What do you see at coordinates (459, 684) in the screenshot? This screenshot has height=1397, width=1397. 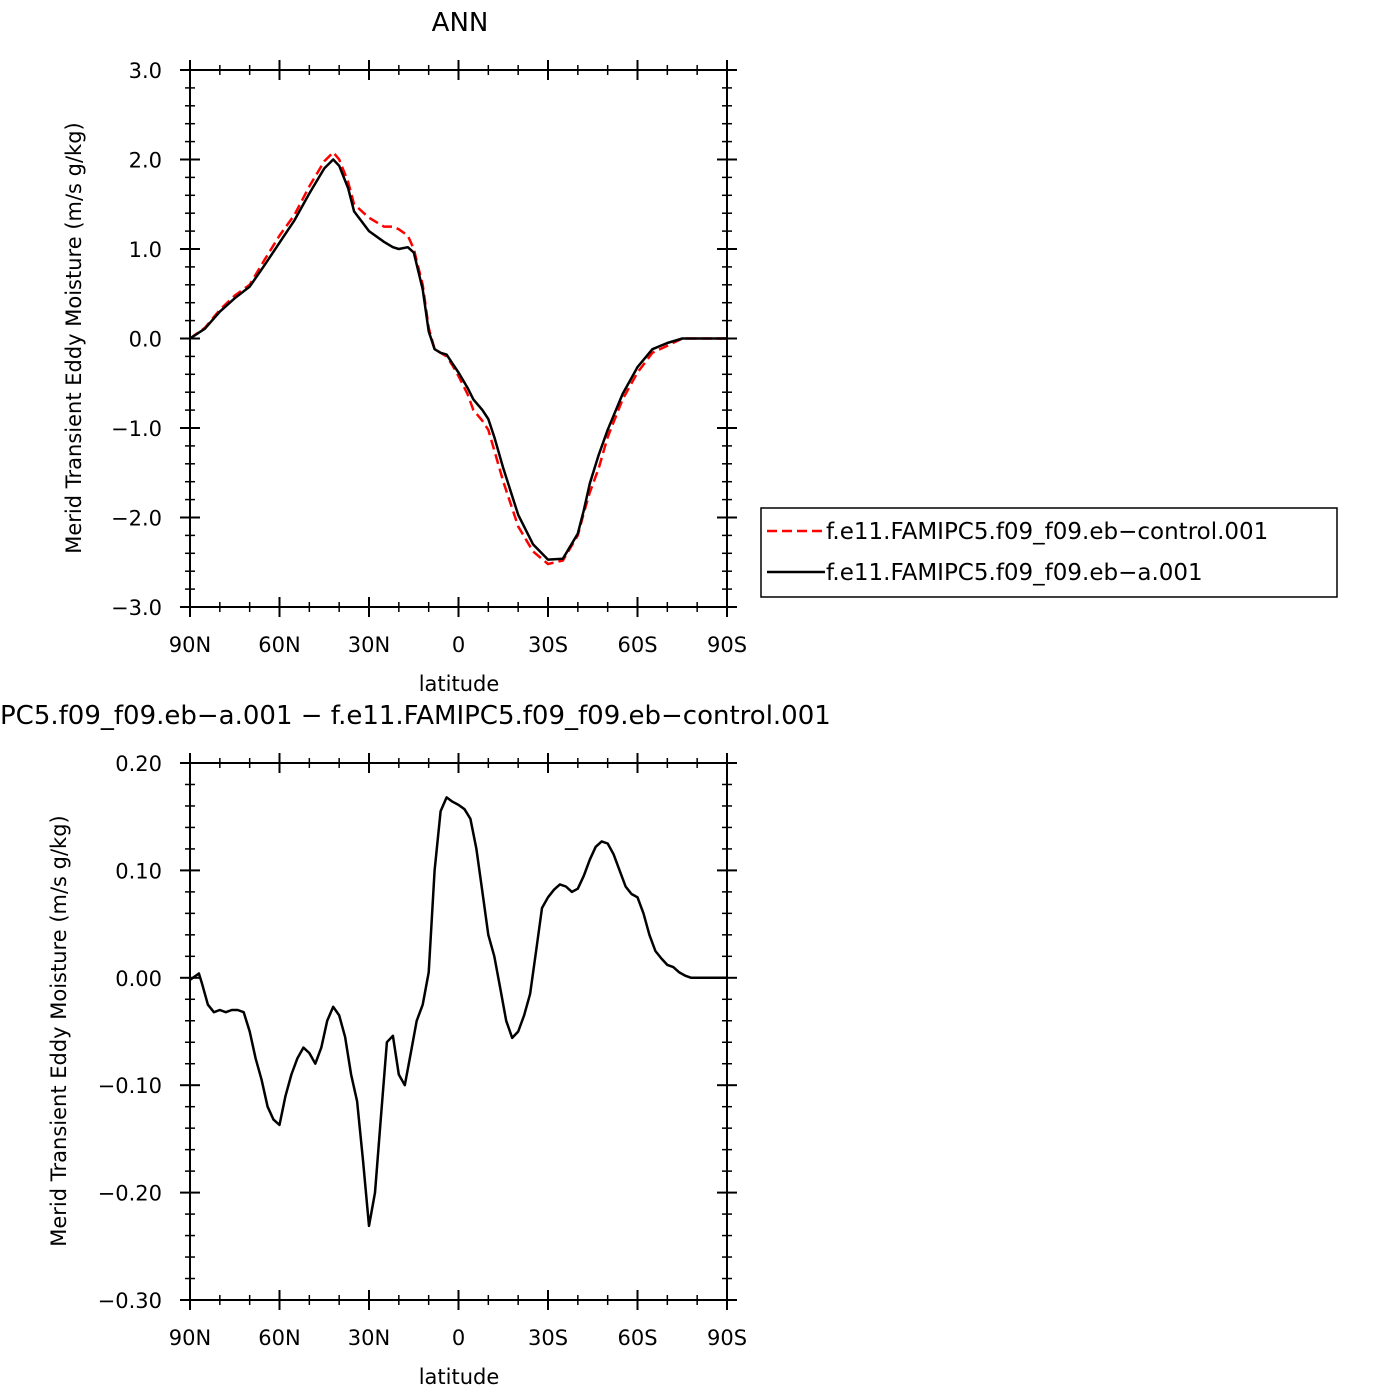 I see `top-x-axis-label: latitude` at bounding box center [459, 684].